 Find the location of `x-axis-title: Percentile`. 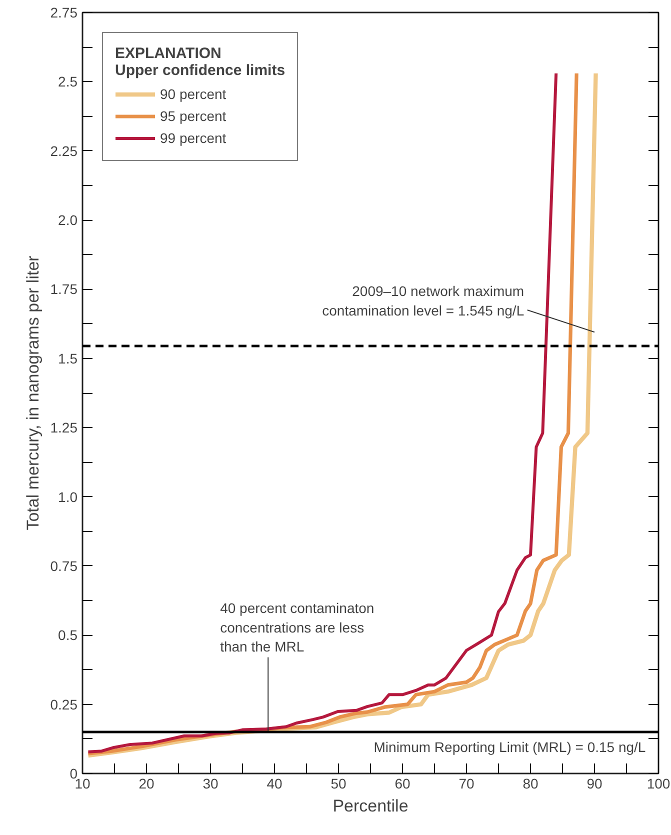

x-axis-title: Percentile is located at coordinates (370, 806).